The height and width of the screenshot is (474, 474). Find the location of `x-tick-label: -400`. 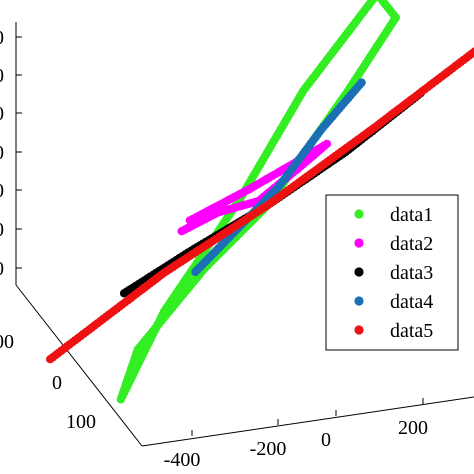

x-tick-label: -400 is located at coordinates (182, 460).